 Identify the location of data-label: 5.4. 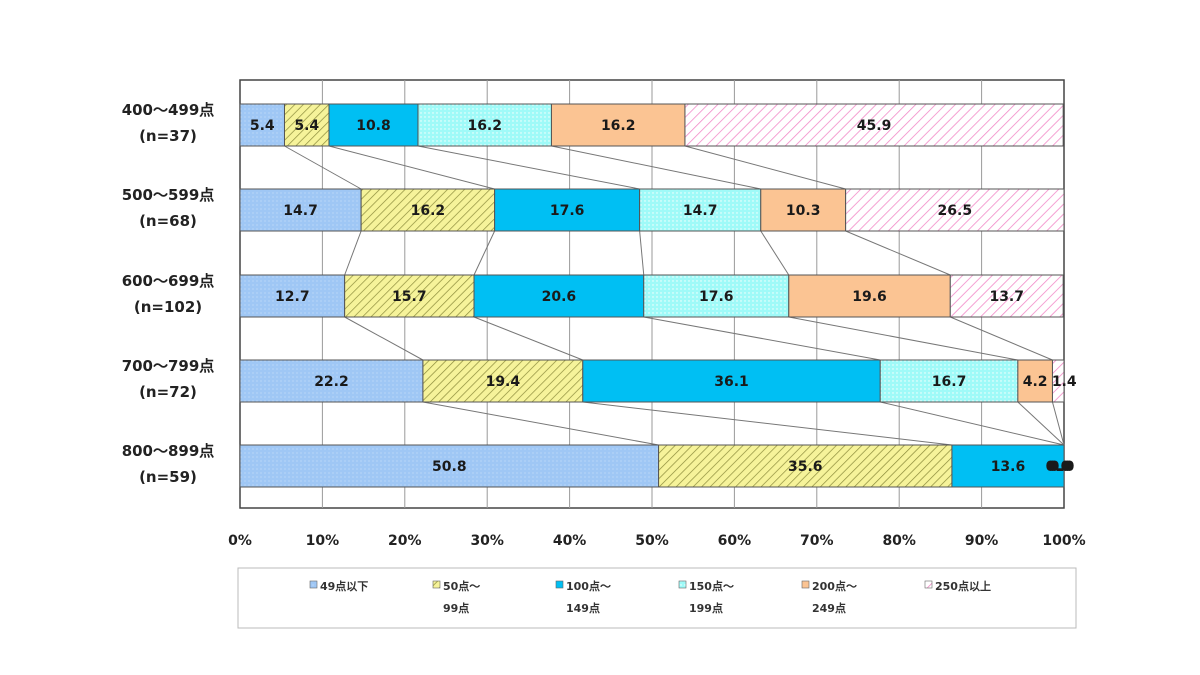
(306, 126).